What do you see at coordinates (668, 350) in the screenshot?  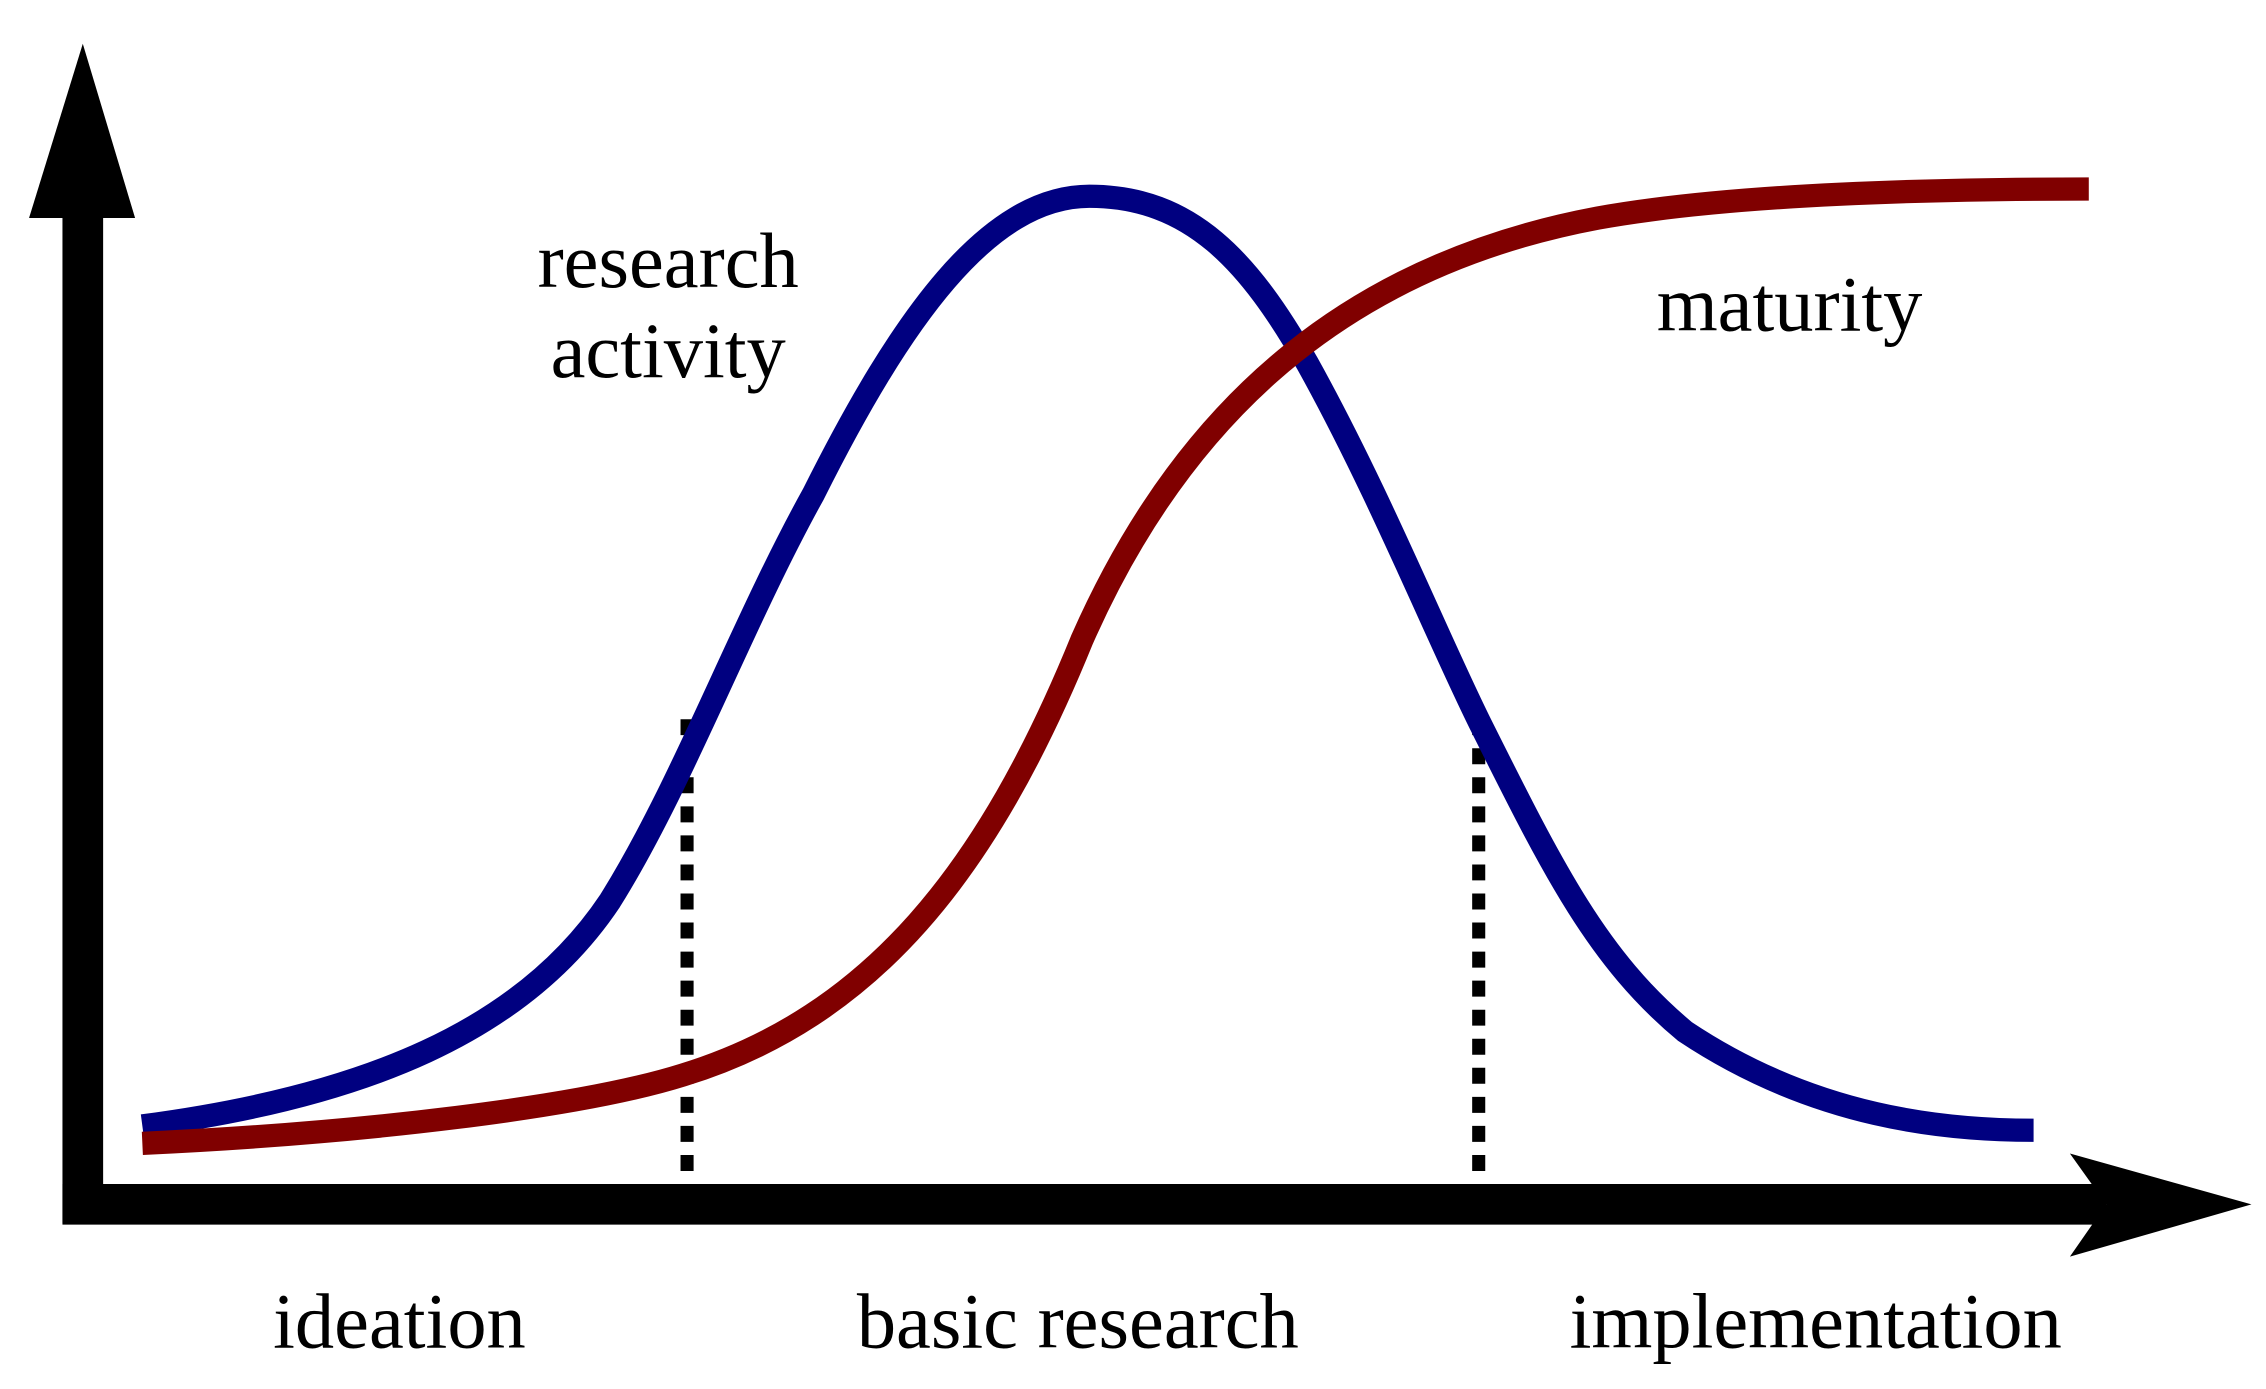 I see `curve-label: activity` at bounding box center [668, 350].